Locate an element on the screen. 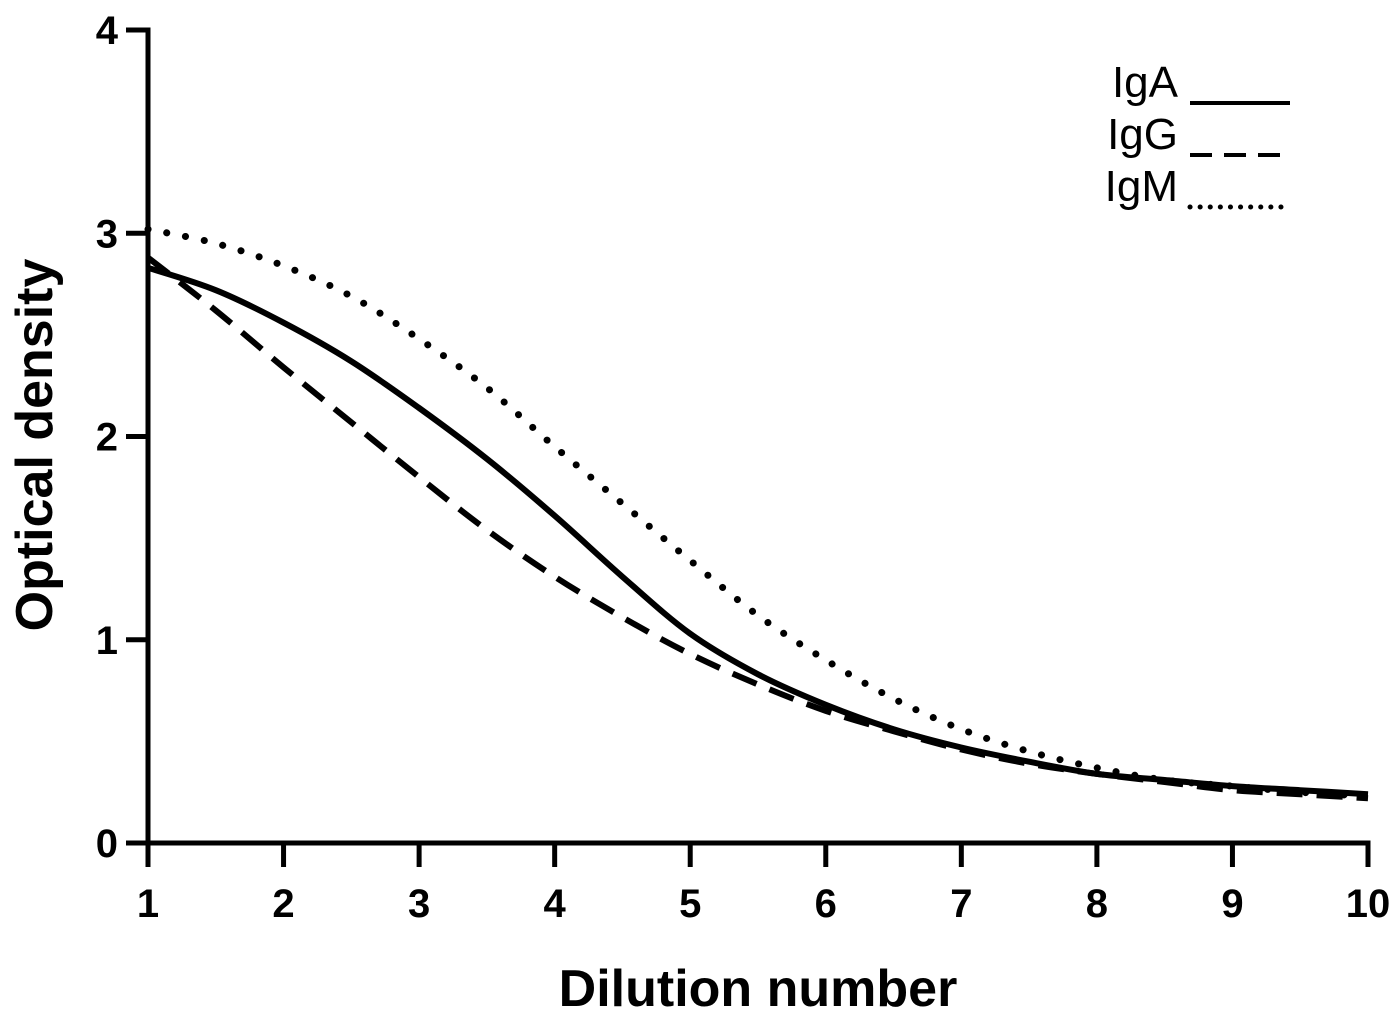 This screenshot has height=1016, width=1400. legend-label-iga: IgA is located at coordinates (1145, 82).